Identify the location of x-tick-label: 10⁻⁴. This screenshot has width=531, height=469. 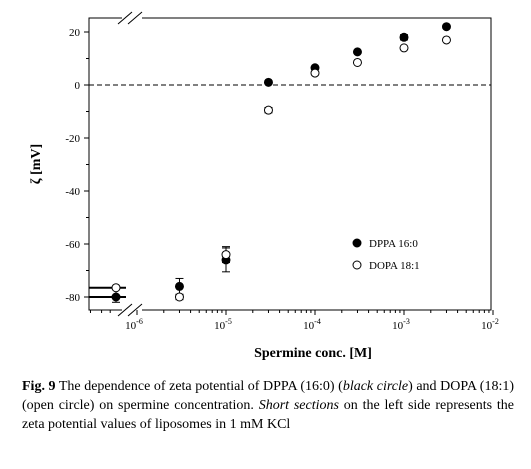
(312, 324).